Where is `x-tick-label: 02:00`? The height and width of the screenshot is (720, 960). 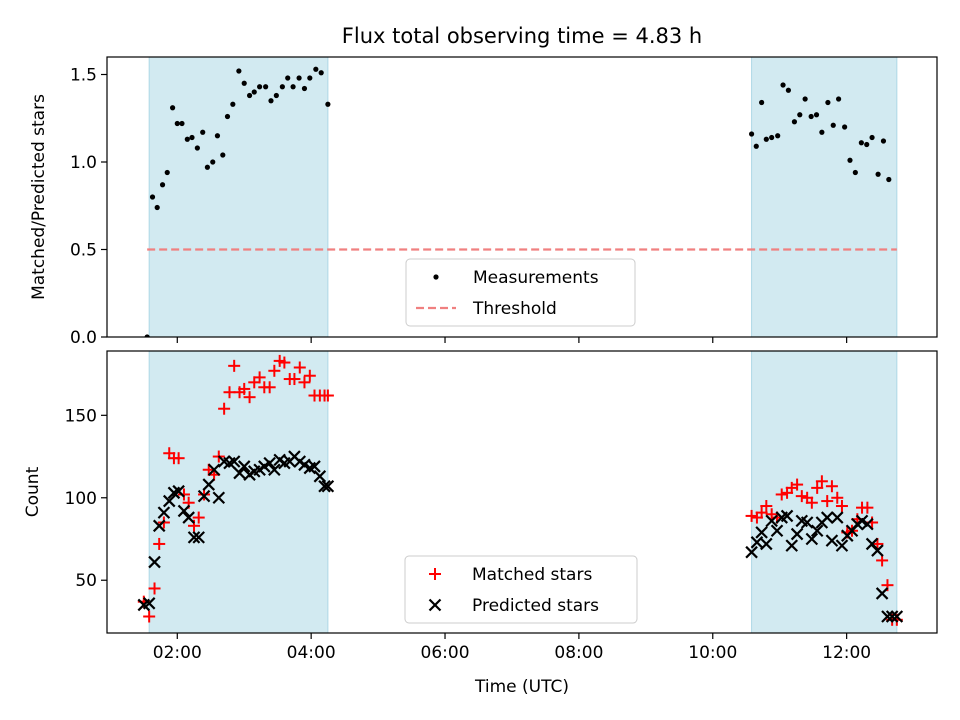 x-tick-label: 02:00 is located at coordinates (177, 653).